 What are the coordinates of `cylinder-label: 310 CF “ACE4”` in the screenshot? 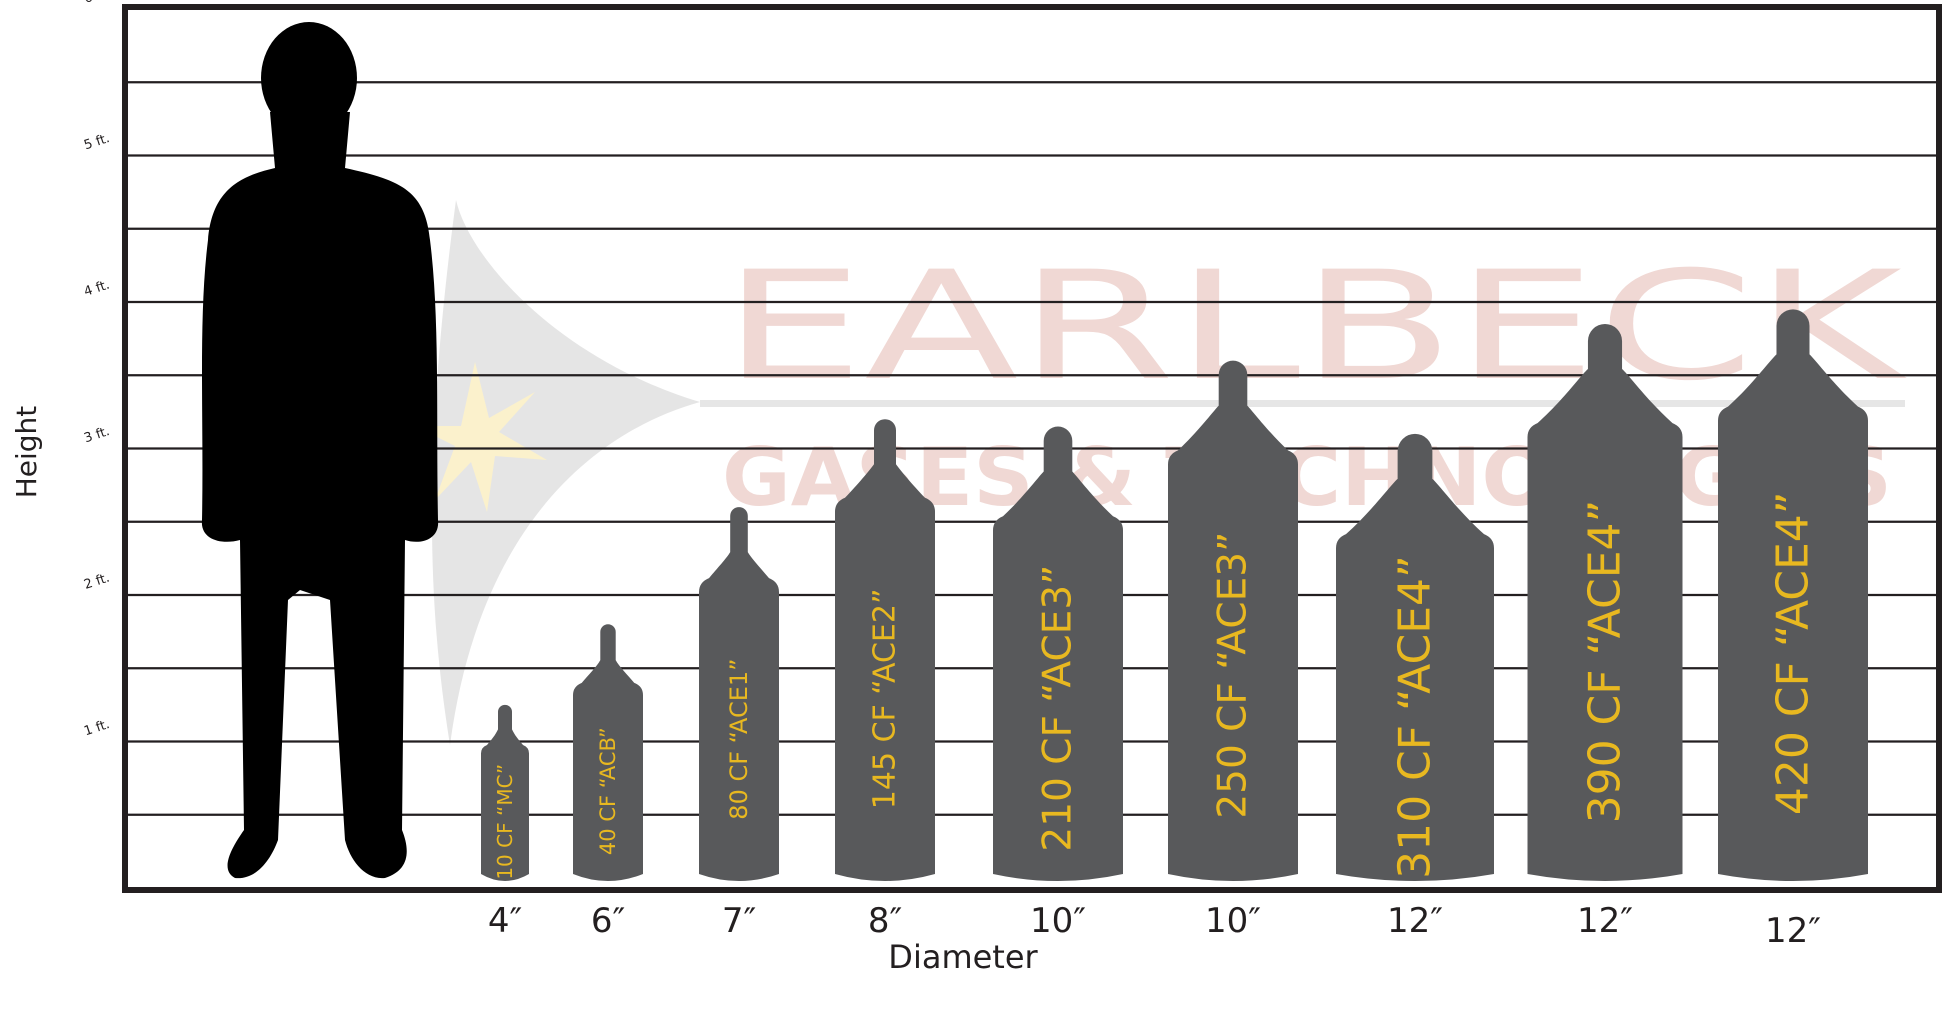 It's located at (1415, 717).